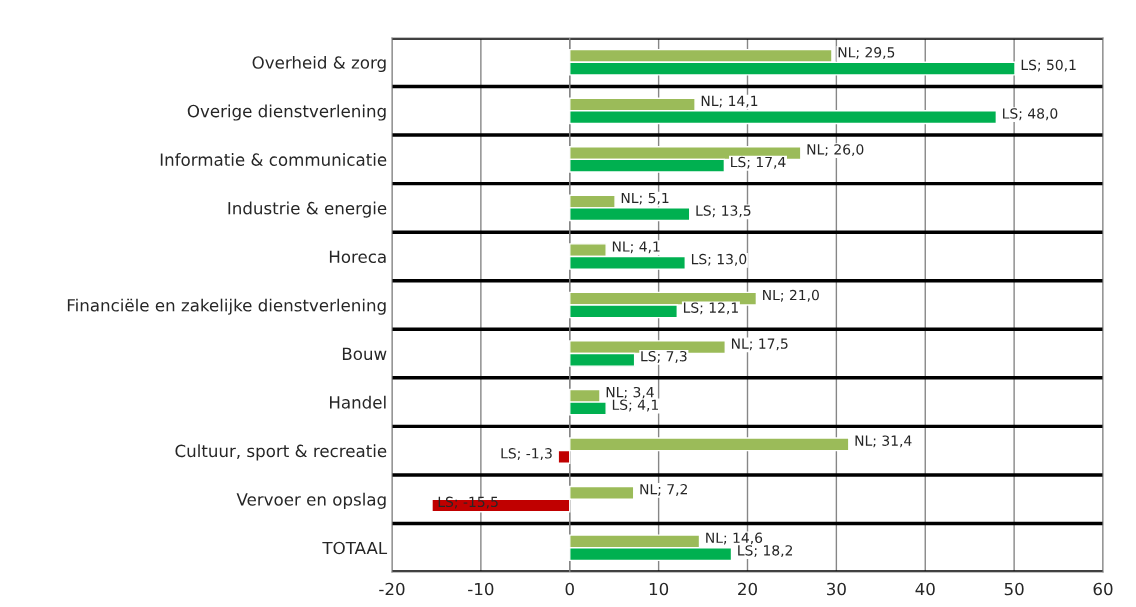  Describe the element at coordinates (481, 589) in the screenshot. I see `x-tick-label: -10` at that location.